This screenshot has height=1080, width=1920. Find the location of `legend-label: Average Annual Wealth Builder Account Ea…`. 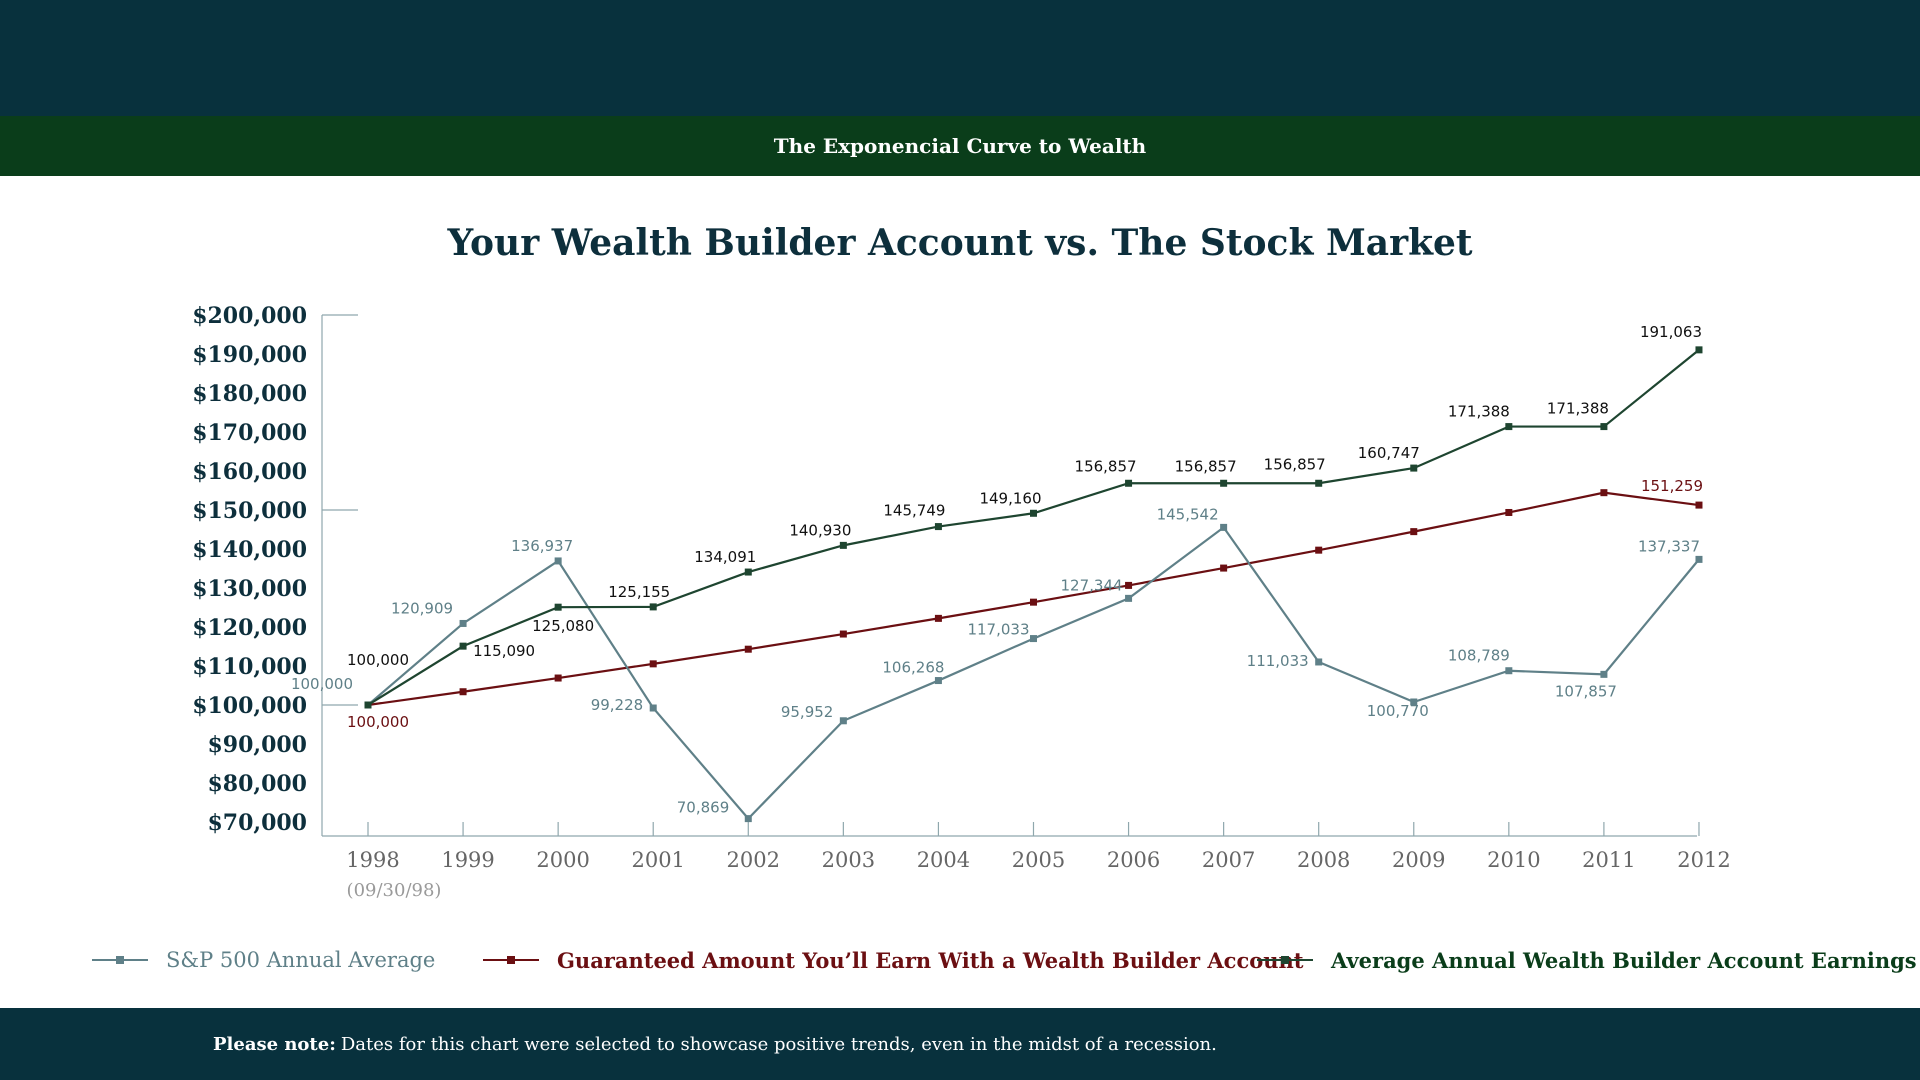

legend-label: Average Annual Wealth Builder Account Ea… is located at coordinates (1624, 960).